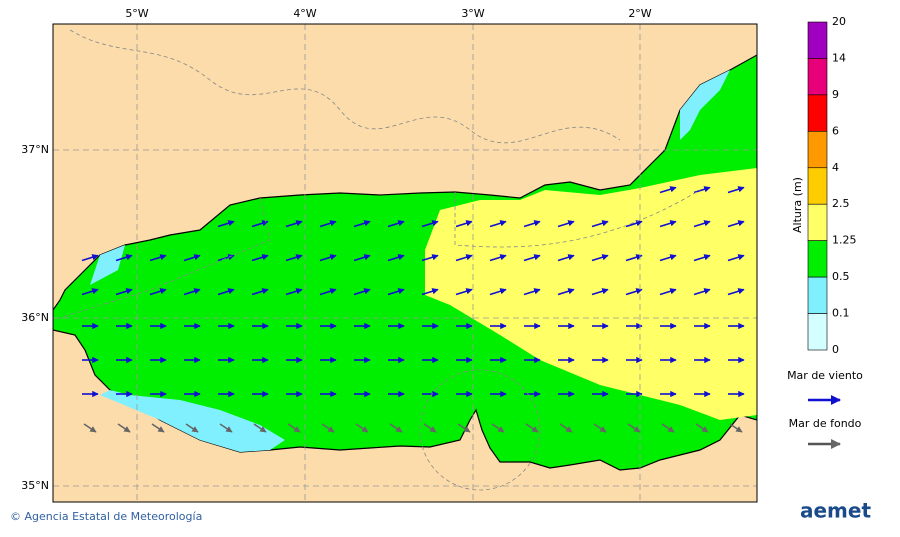  I want to click on colorbar-label: 4, so click(835, 167).